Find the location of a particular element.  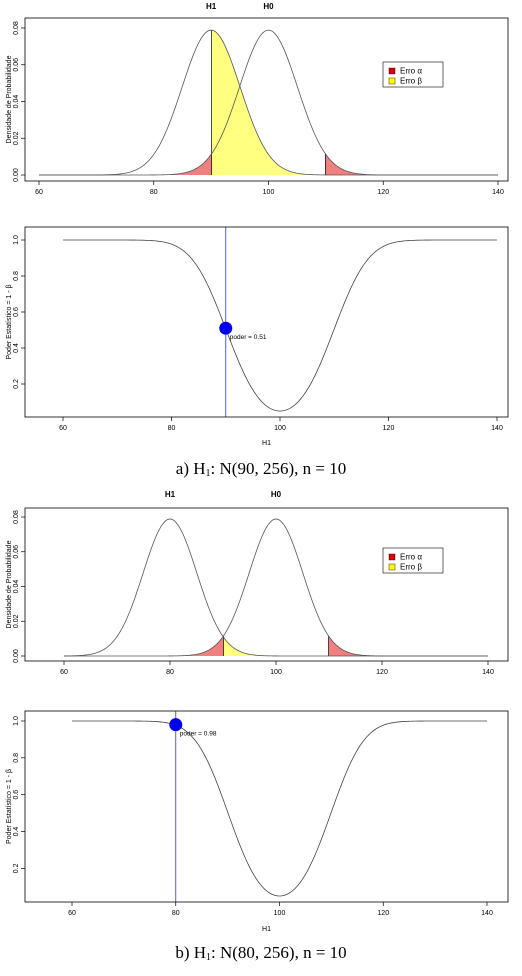

caption-b-sub: 1 is located at coordinates (209, 957).